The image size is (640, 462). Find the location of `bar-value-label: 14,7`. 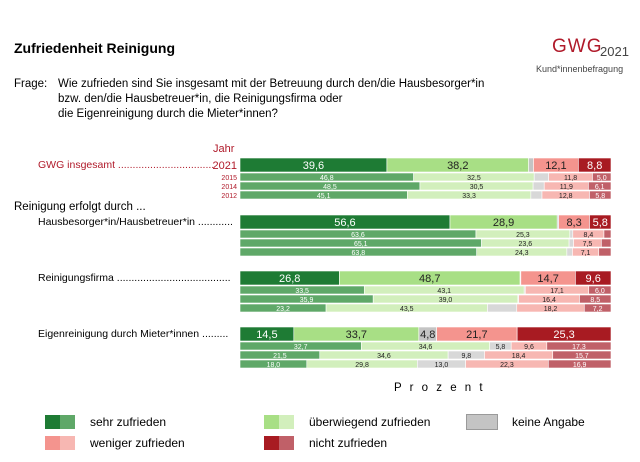

bar-value-label: 14,7 is located at coordinates (547, 279).